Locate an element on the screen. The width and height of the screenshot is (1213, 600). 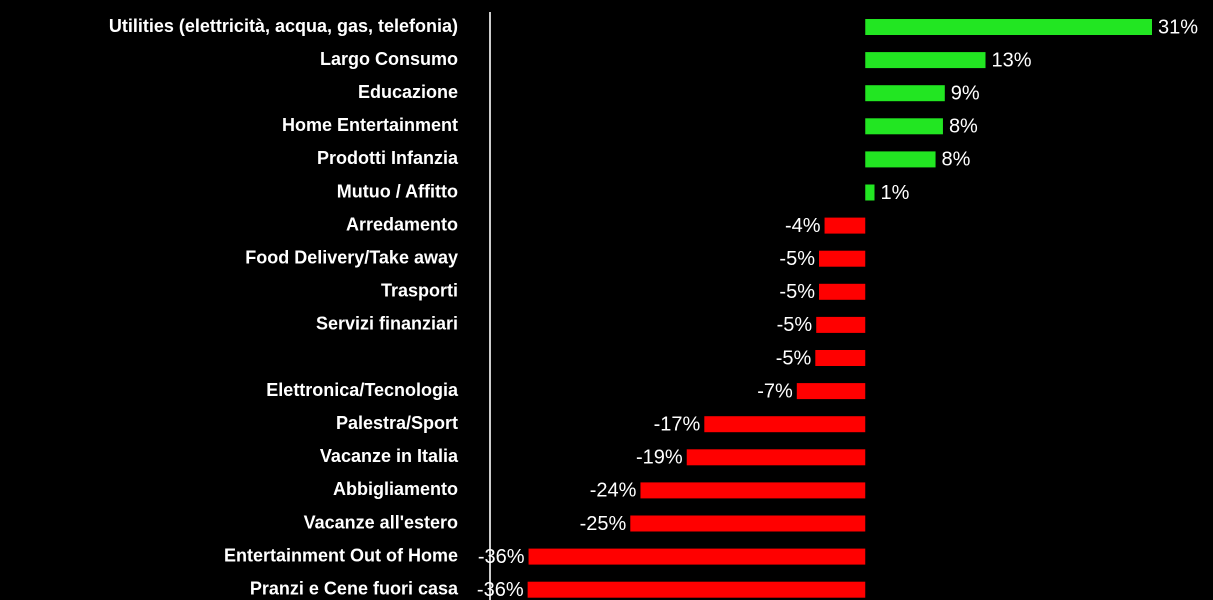
value-label: -25% is located at coordinates (603, 524).